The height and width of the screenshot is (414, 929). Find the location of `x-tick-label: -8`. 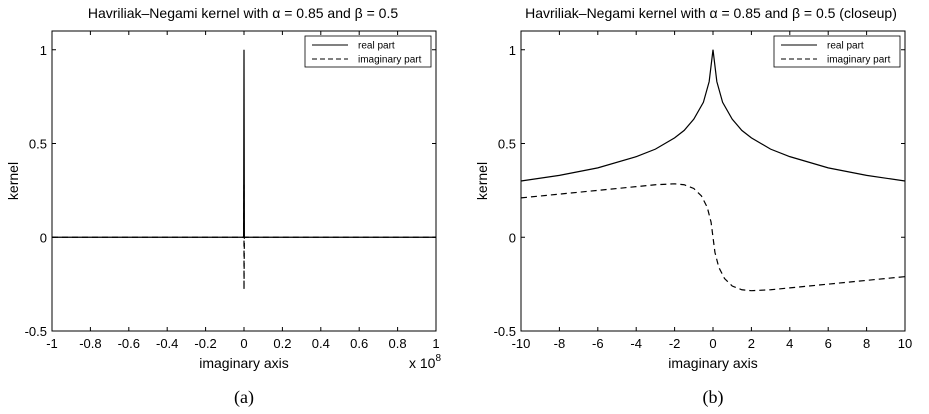

x-tick-label: -8 is located at coordinates (560, 343).